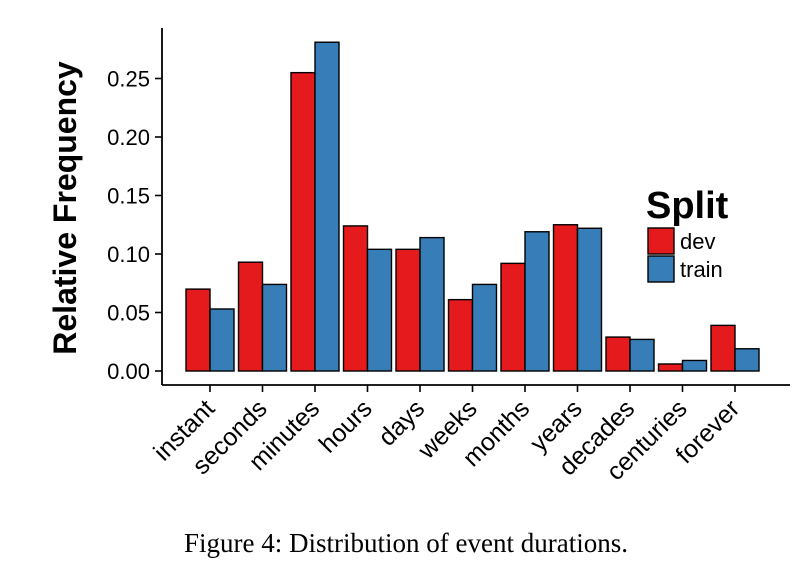 The image size is (812, 572). I want to click on bar-train-instant, so click(222, 340).